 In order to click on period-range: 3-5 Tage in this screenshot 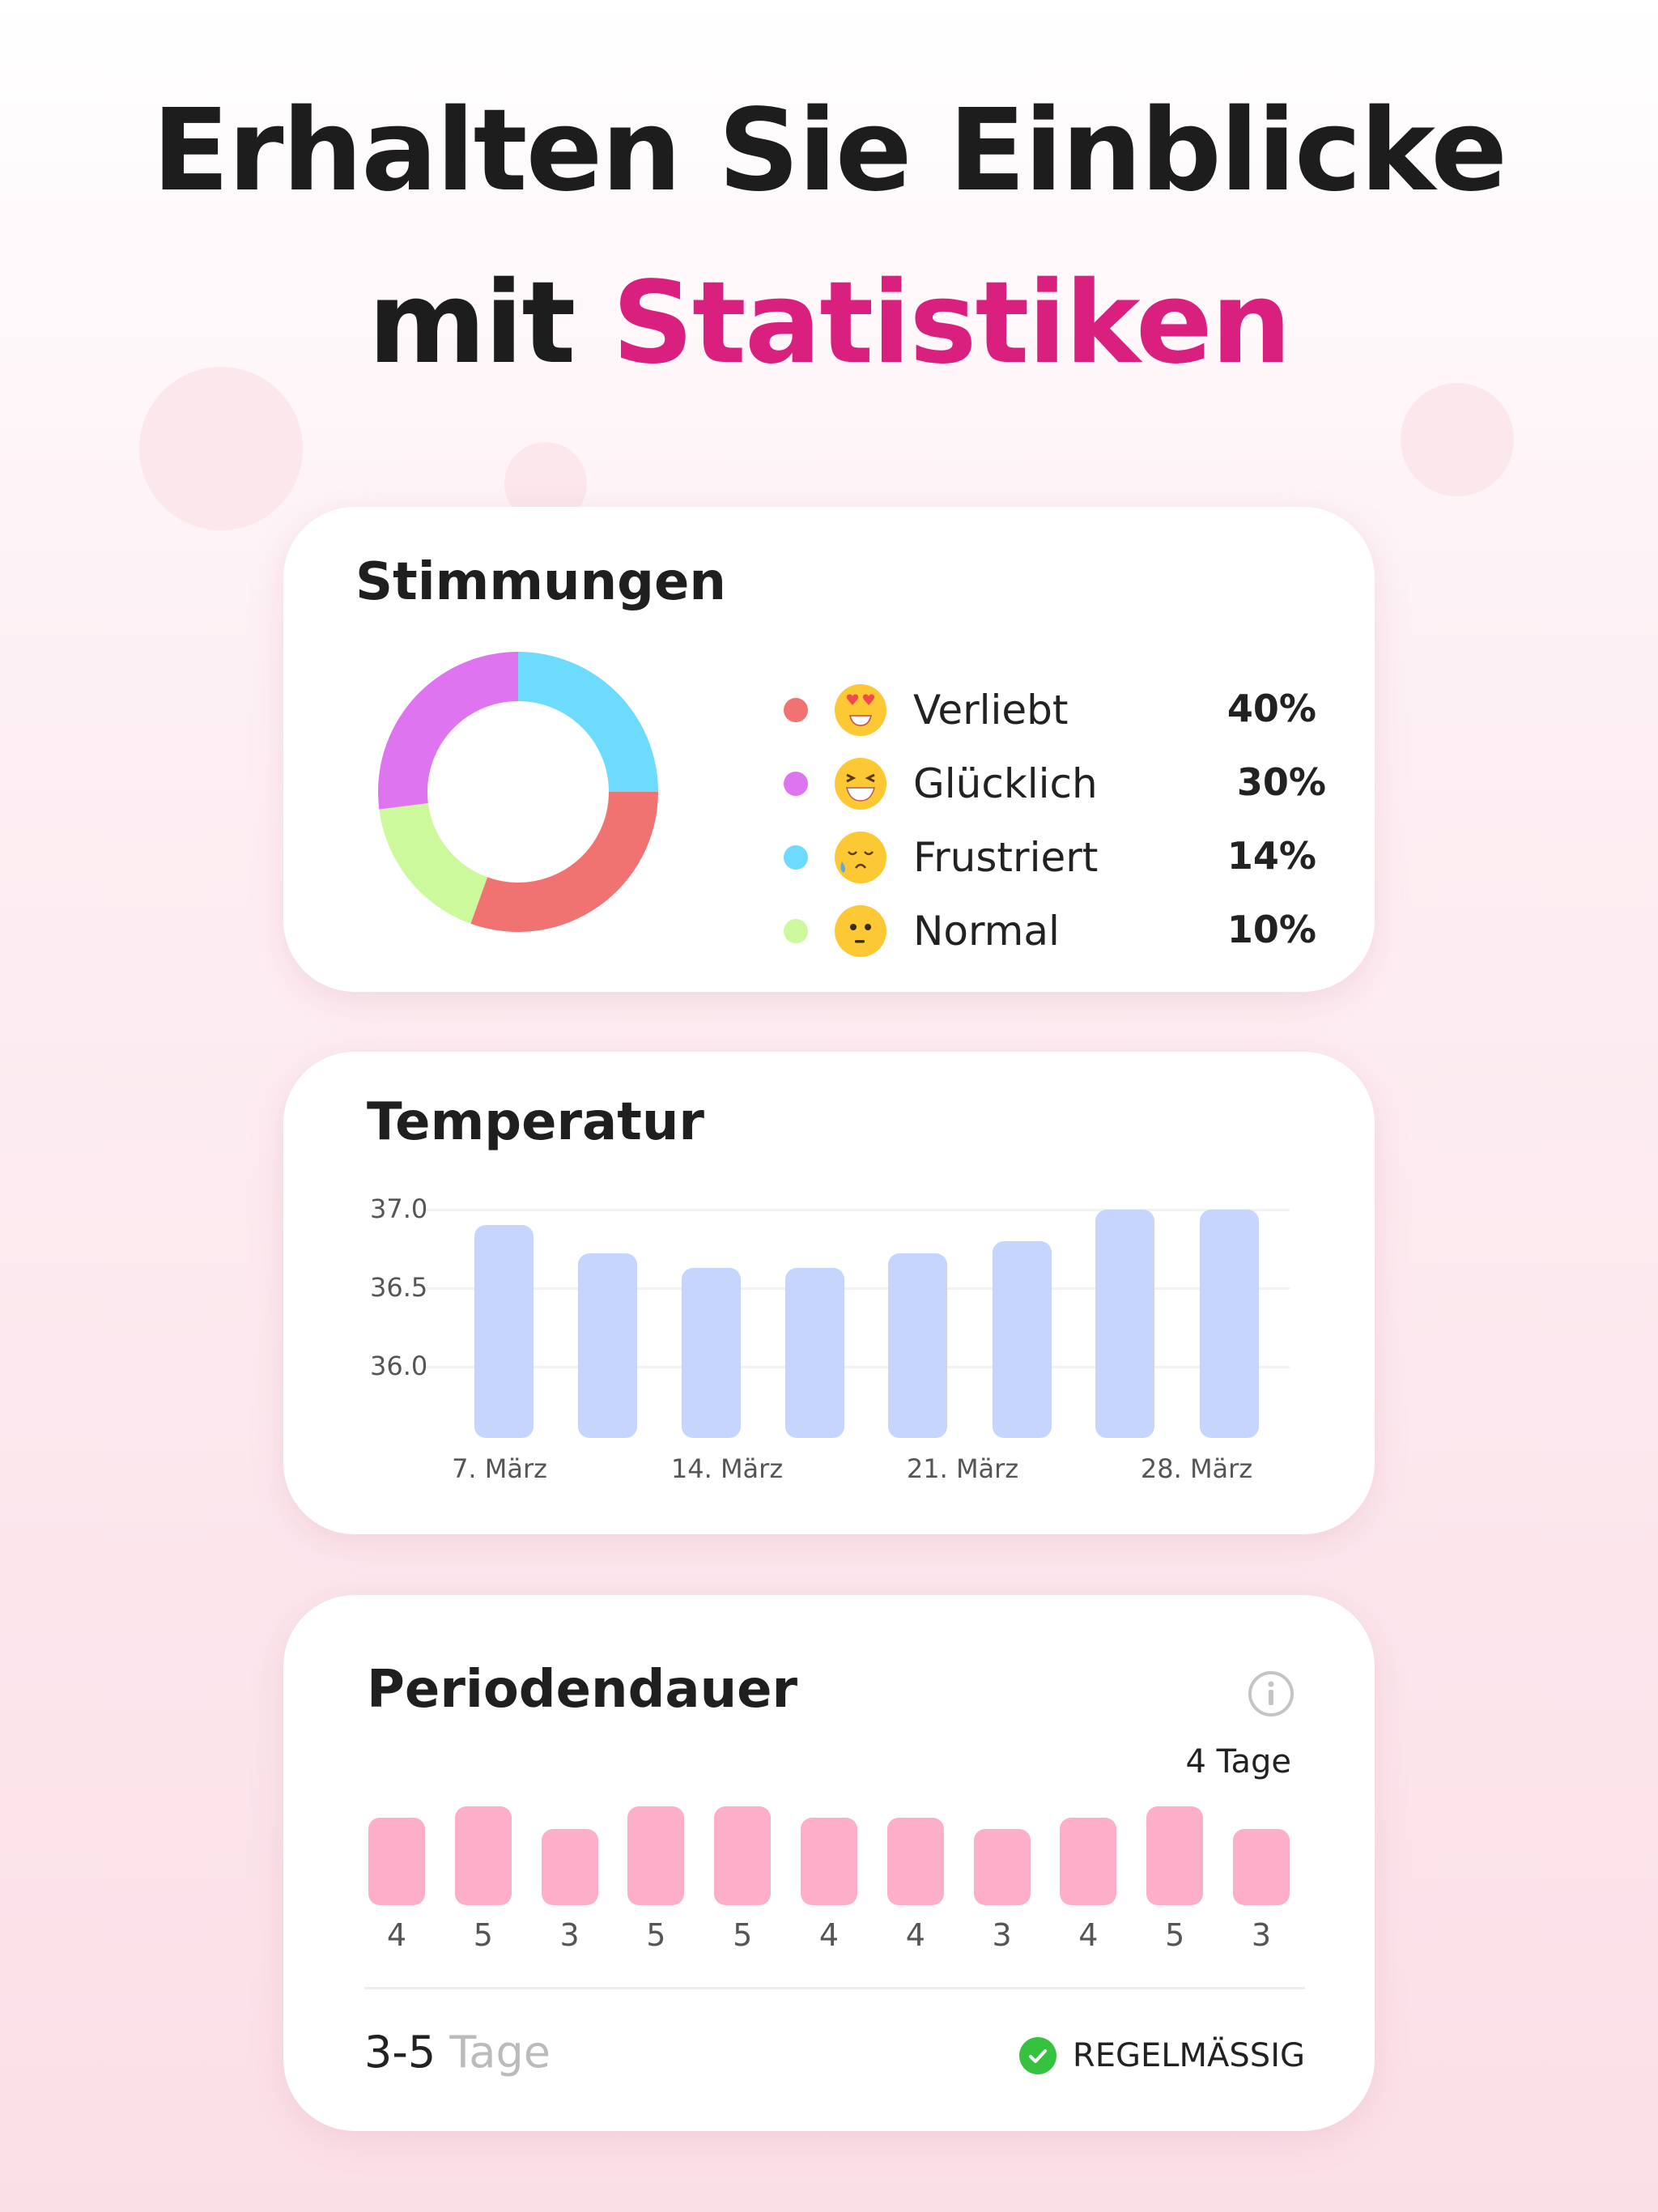, I will do `click(457, 2052)`.